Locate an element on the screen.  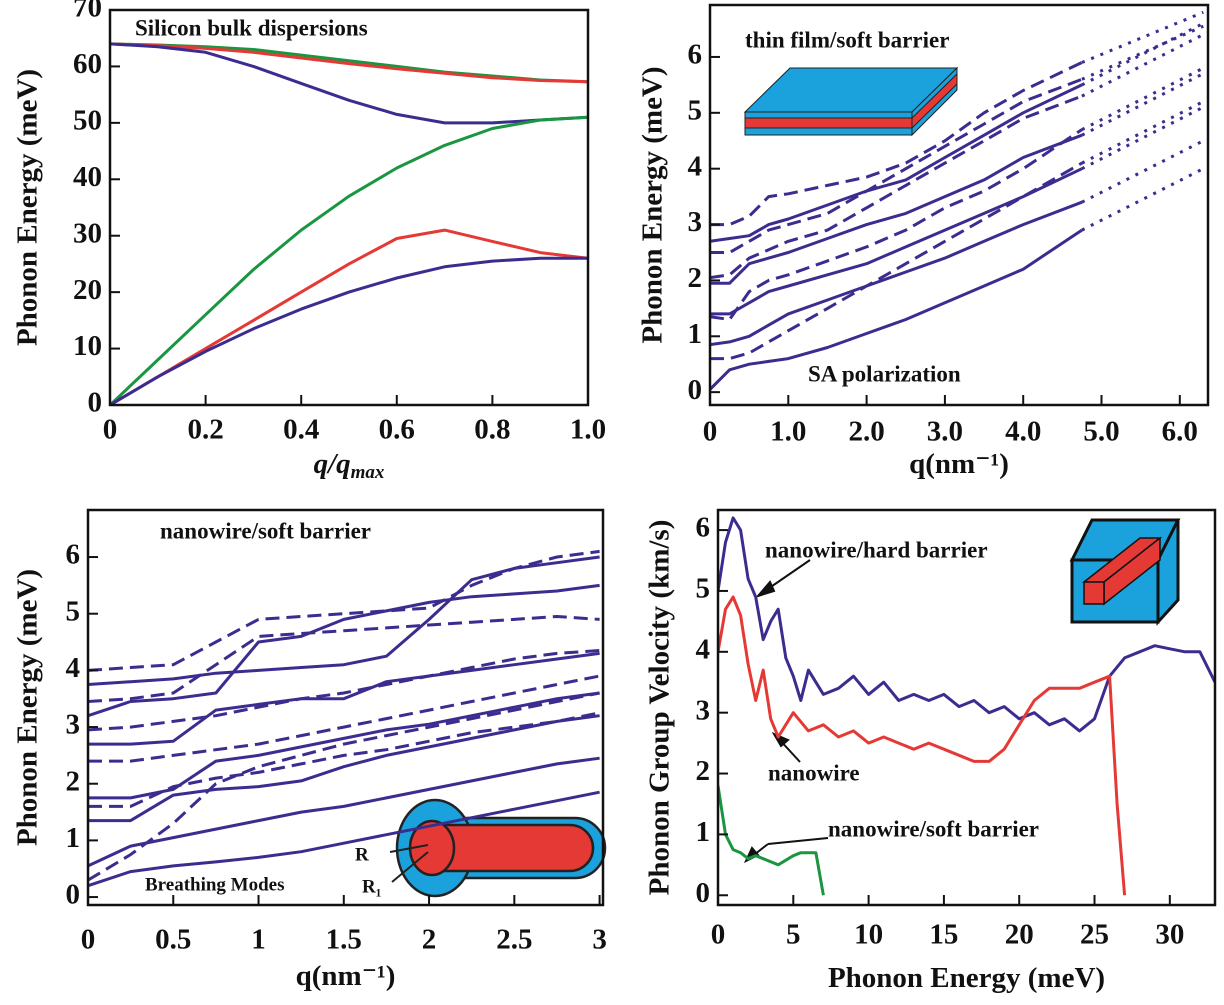
x-tick-label: 20 is located at coordinates (1019, 935).